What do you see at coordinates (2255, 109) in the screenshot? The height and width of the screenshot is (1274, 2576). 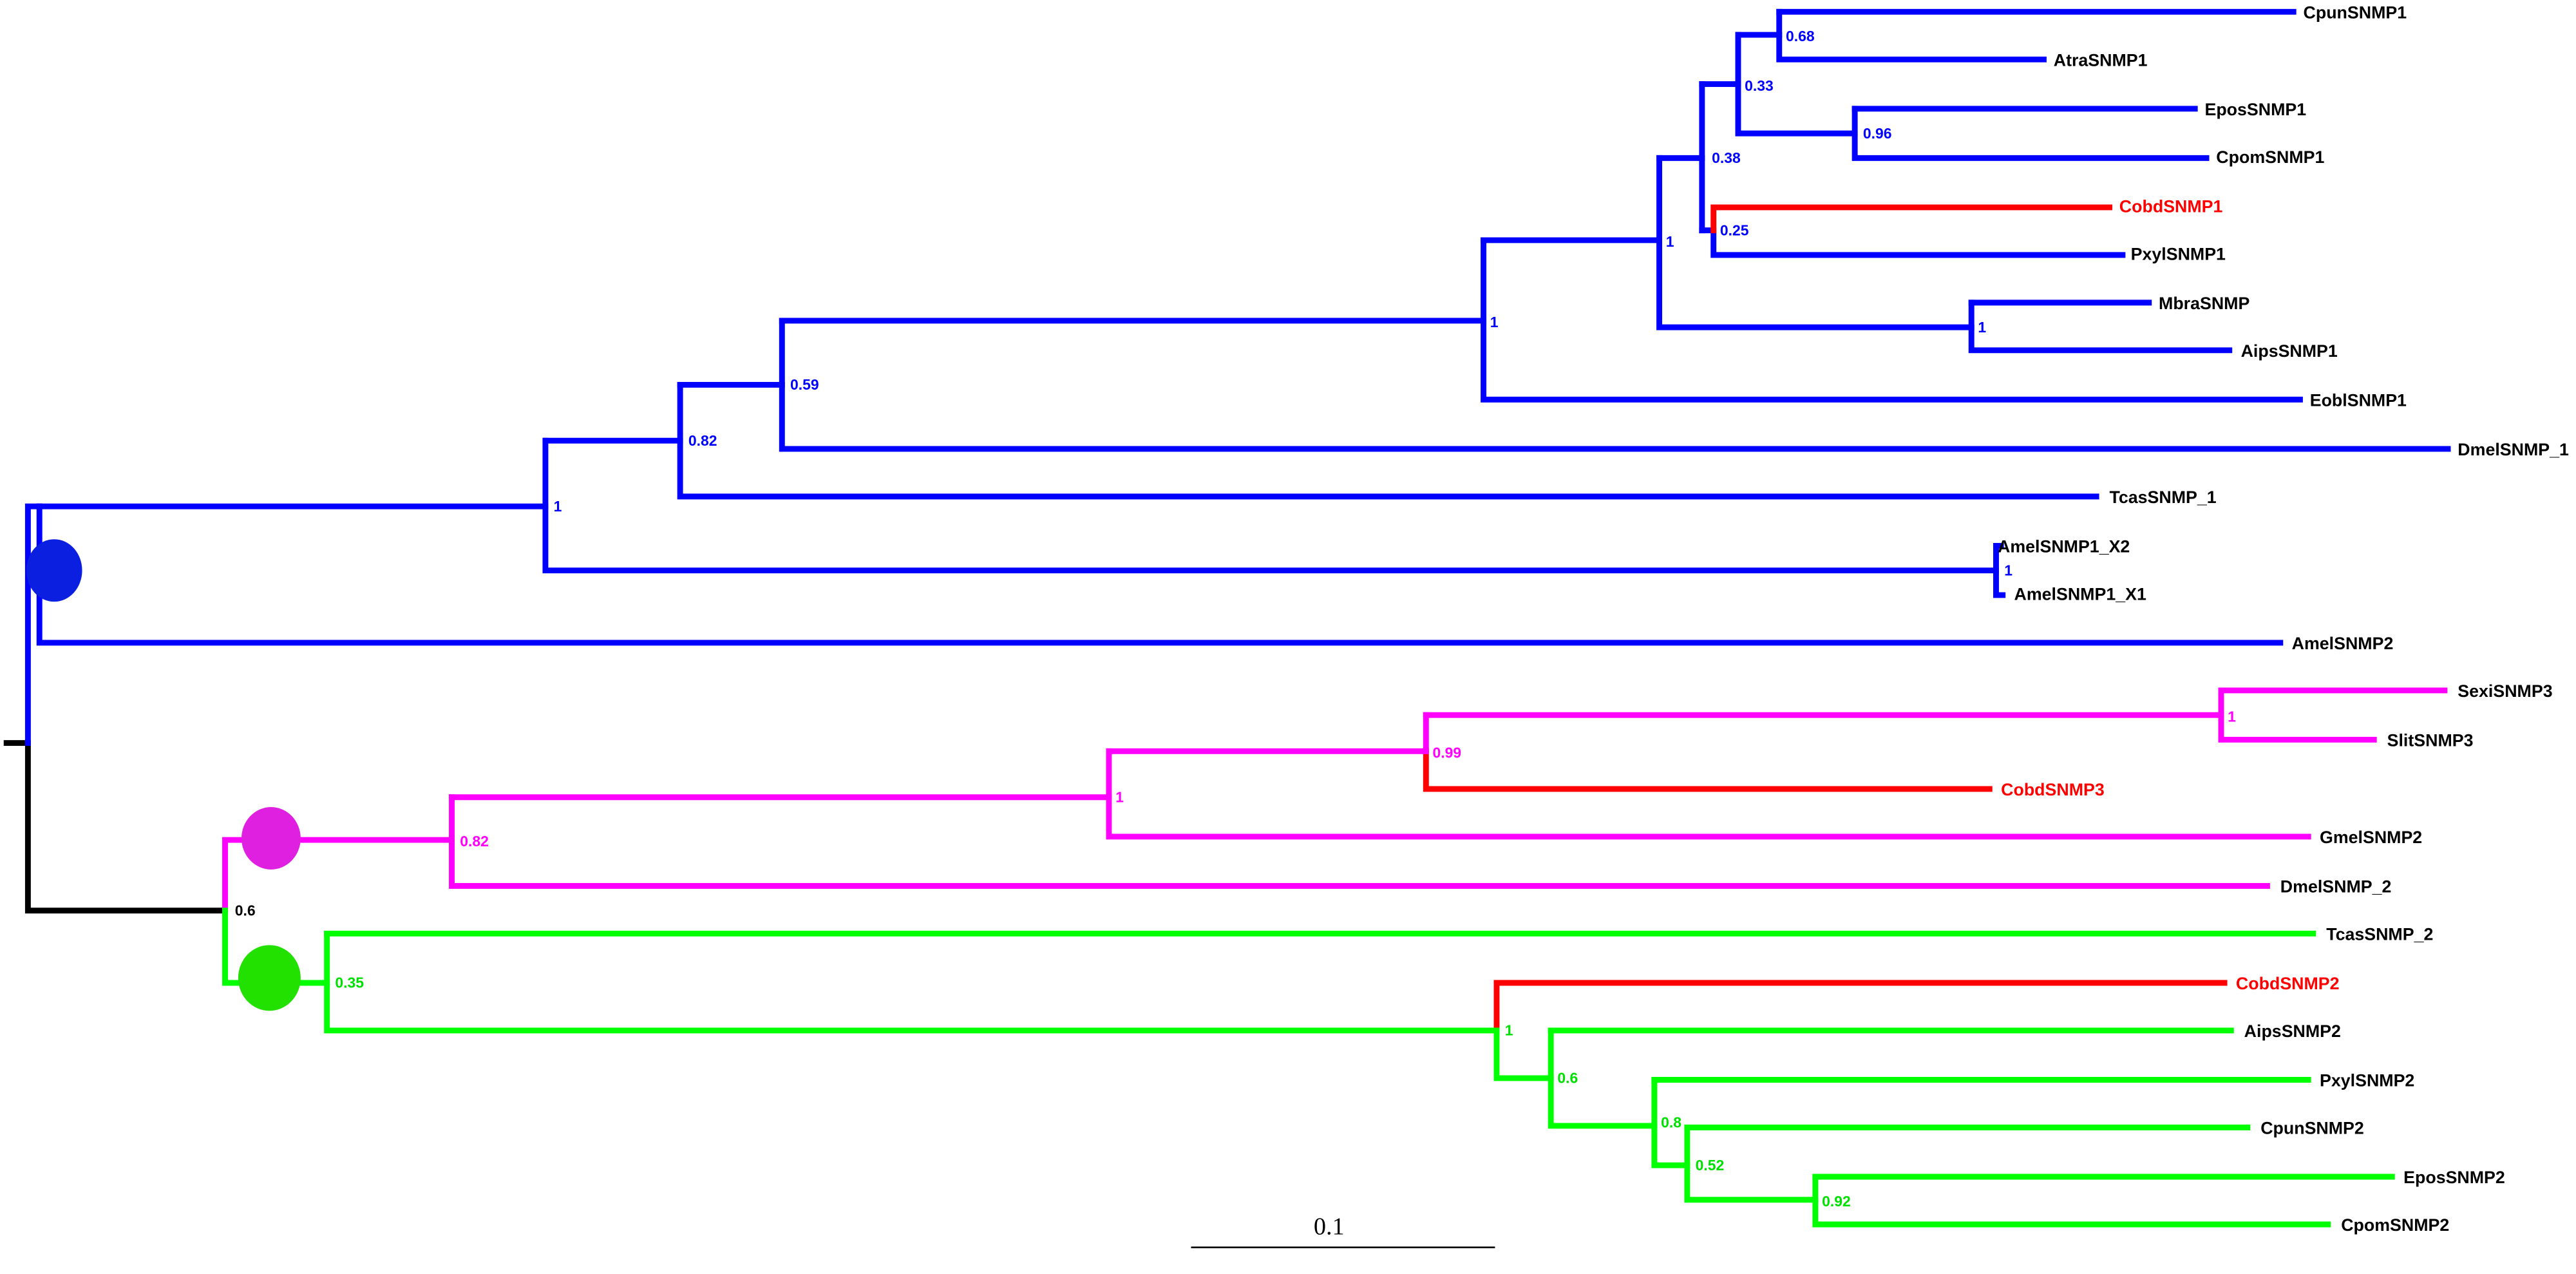 I see `leaf-label: EposSNMP1` at bounding box center [2255, 109].